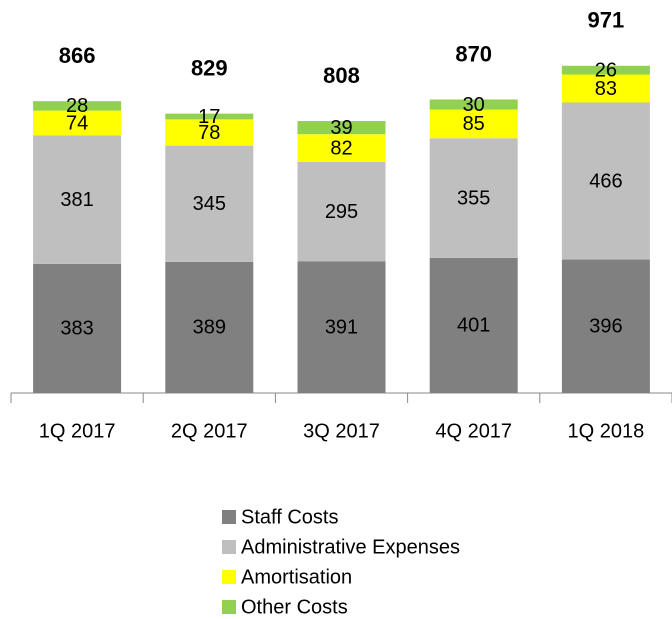 This screenshot has height=619, width=672. Describe the element at coordinates (606, 431) in the screenshot. I see `x-tick-label: 1Q 2018` at that location.